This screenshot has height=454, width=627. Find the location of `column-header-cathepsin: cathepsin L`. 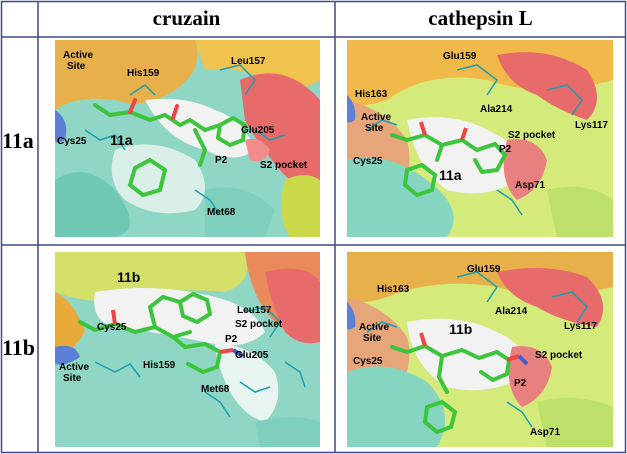

column-header-cathepsin: cathepsin L is located at coordinates (480, 18).